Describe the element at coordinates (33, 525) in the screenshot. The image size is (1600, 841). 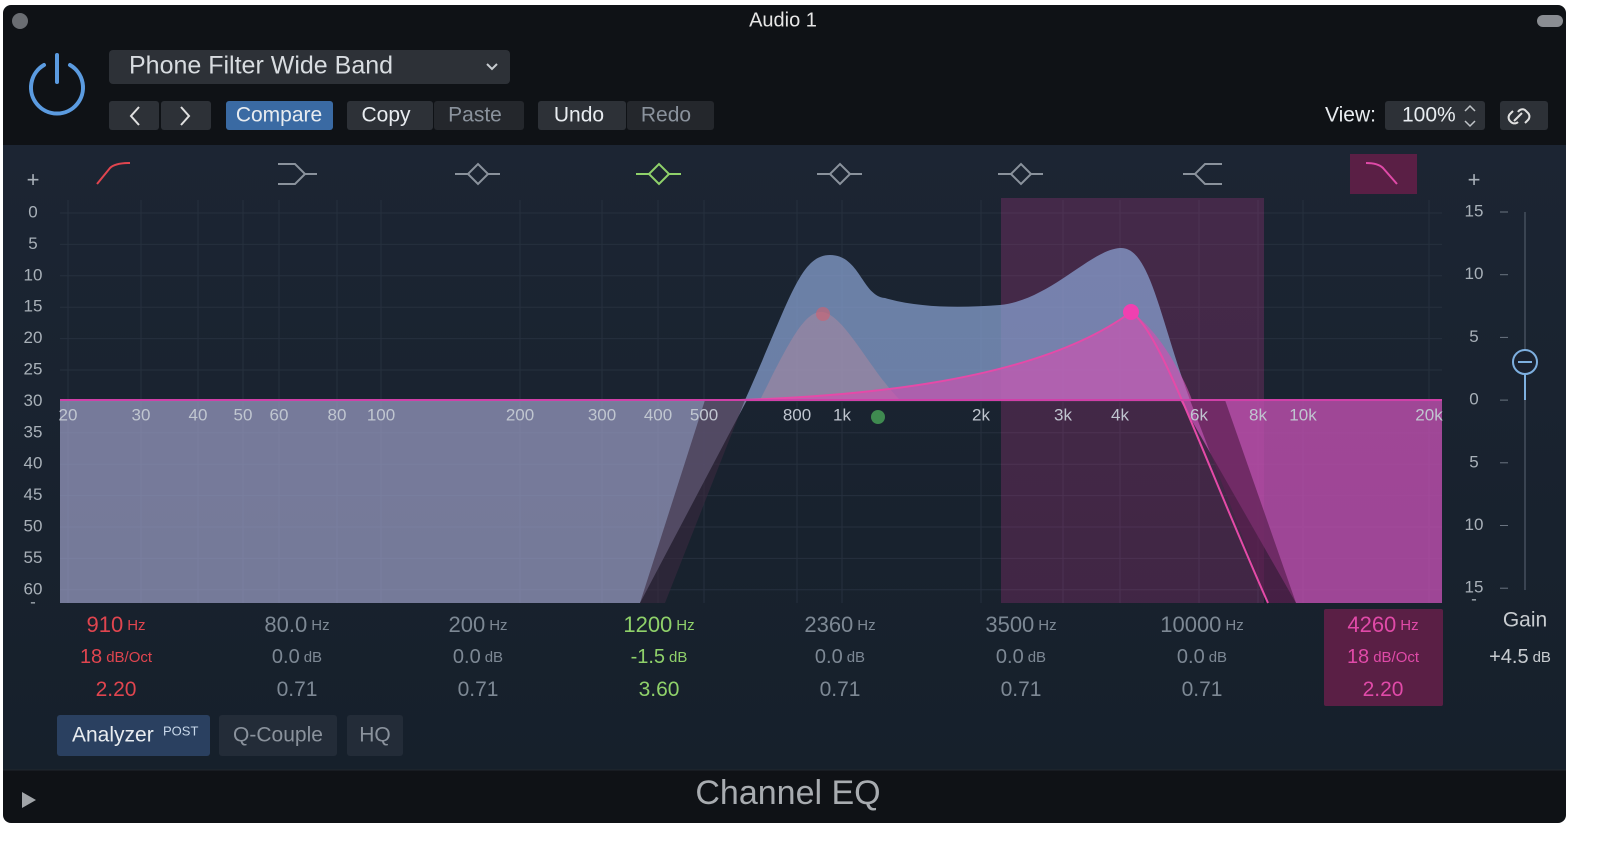
I see `left-scale-label: 50` at that location.